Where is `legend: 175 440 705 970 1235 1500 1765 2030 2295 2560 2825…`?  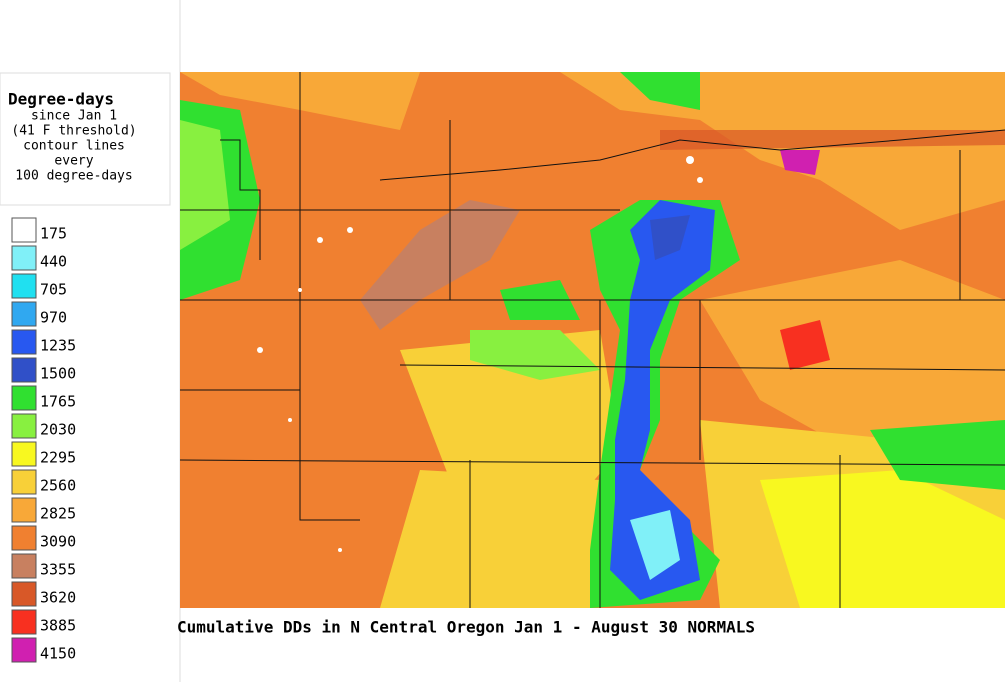
legend: 175 440 705 970 1235 1500 1765 2030 2295 2560 2825… is located at coordinates (43, 440).